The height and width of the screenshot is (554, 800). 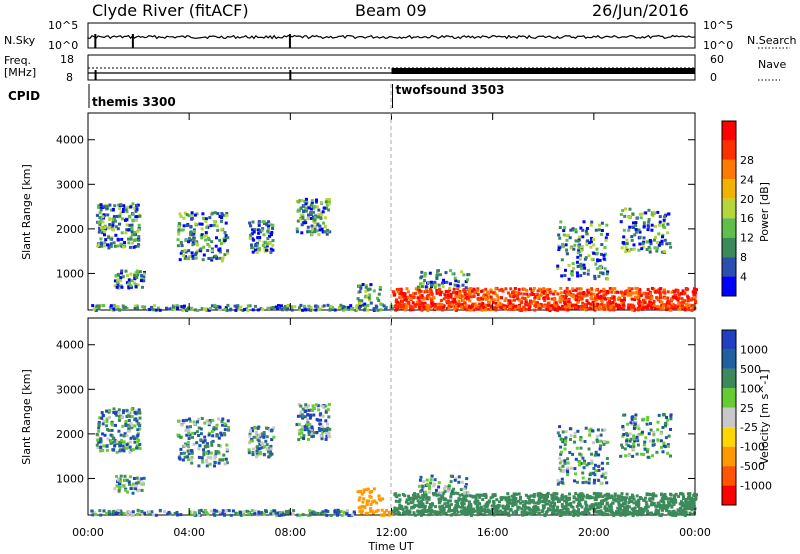 What do you see at coordinates (772, 40) in the screenshot?
I see `nsearch-label: N.Search` at bounding box center [772, 40].